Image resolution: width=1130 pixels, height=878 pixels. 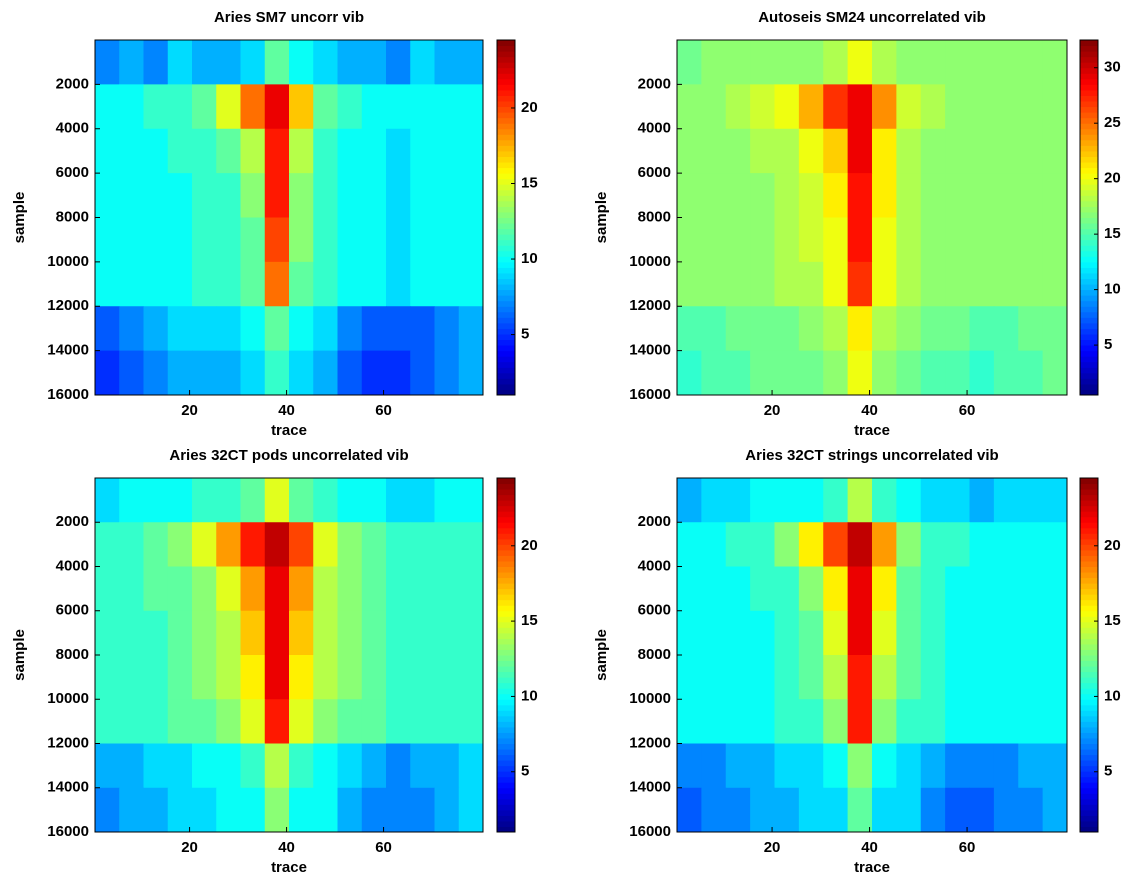 What do you see at coordinates (72, 83) in the screenshot?
I see `y-tick-label: 2000` at bounding box center [72, 83].